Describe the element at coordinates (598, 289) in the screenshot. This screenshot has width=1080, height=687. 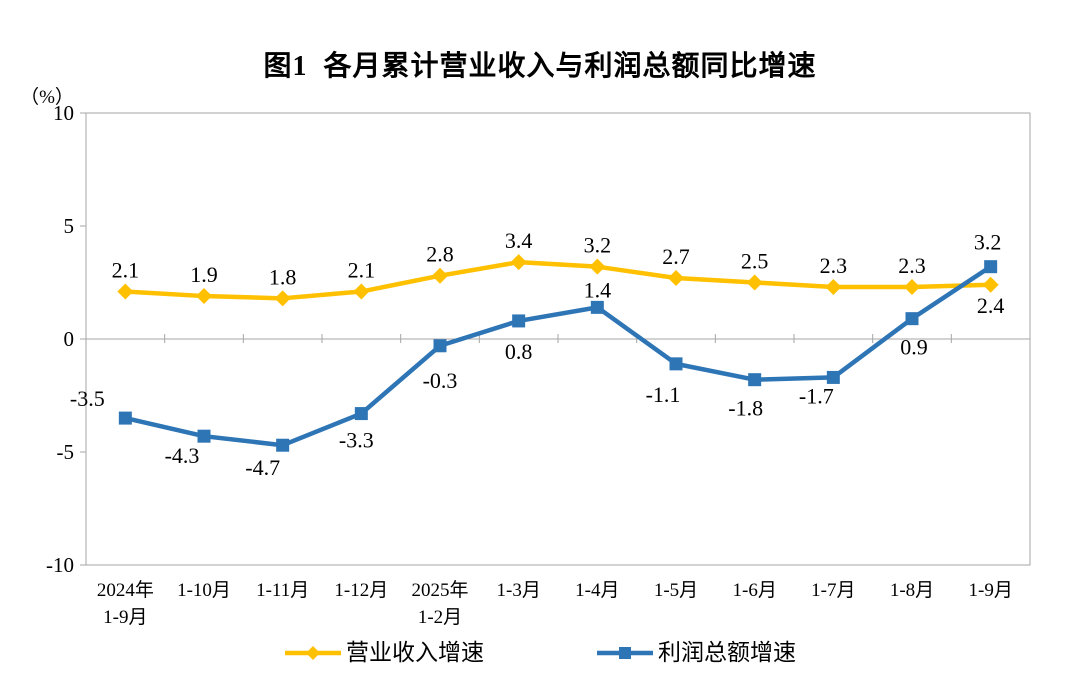
I see `data-label: 1.4` at that location.